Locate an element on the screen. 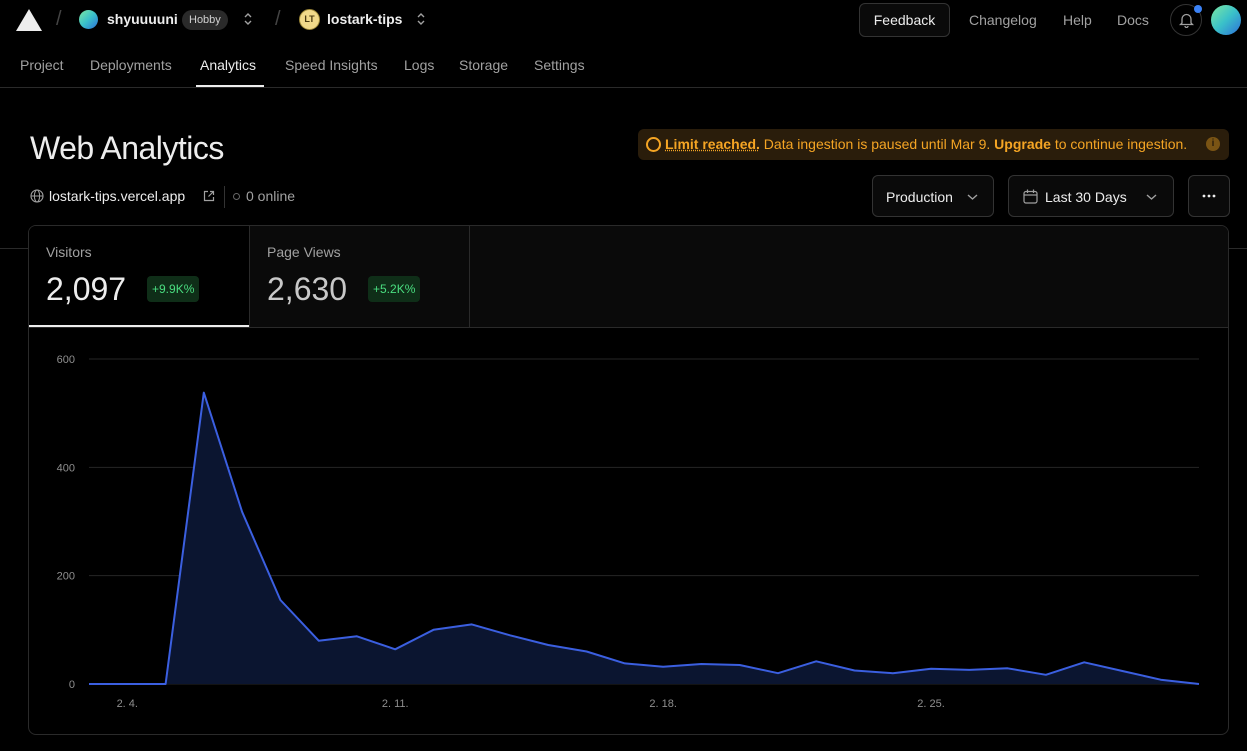 The width and height of the screenshot is (1247, 751). divider is located at coordinates (224, 197).